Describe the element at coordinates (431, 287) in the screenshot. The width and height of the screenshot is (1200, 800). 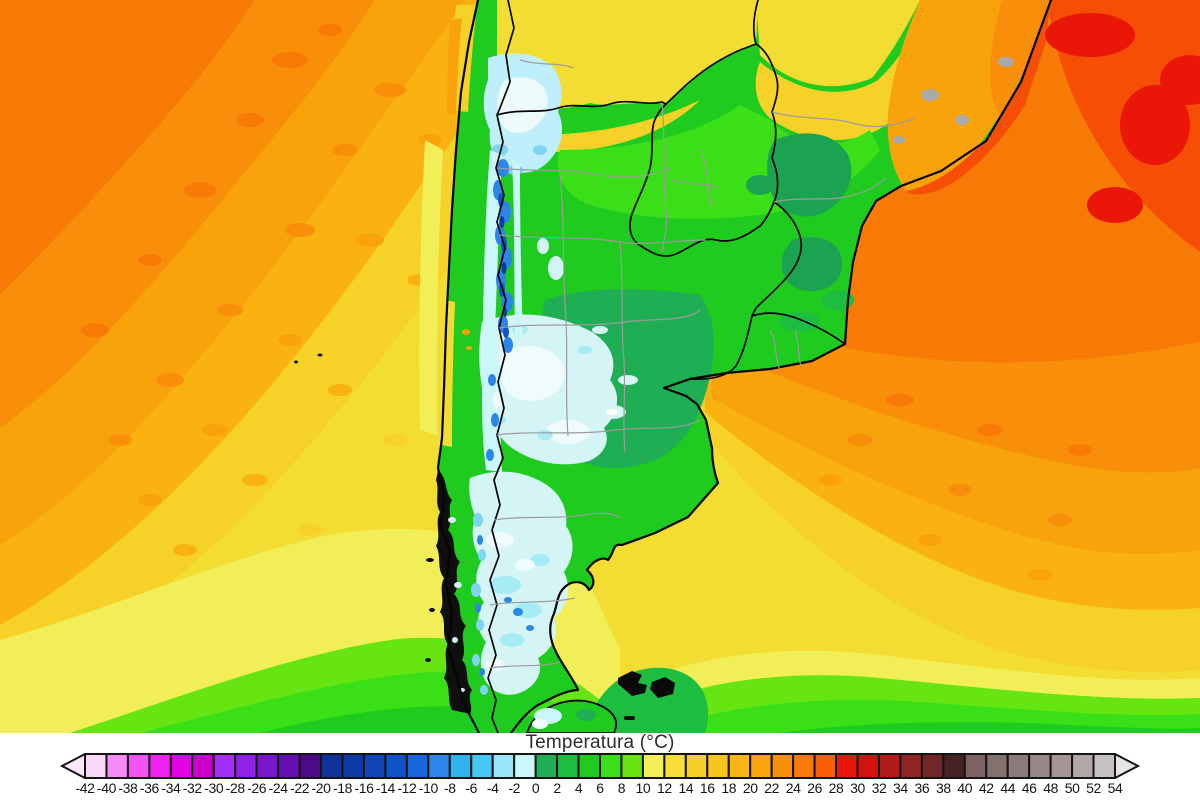
I see `coastal-pale-sliver` at that location.